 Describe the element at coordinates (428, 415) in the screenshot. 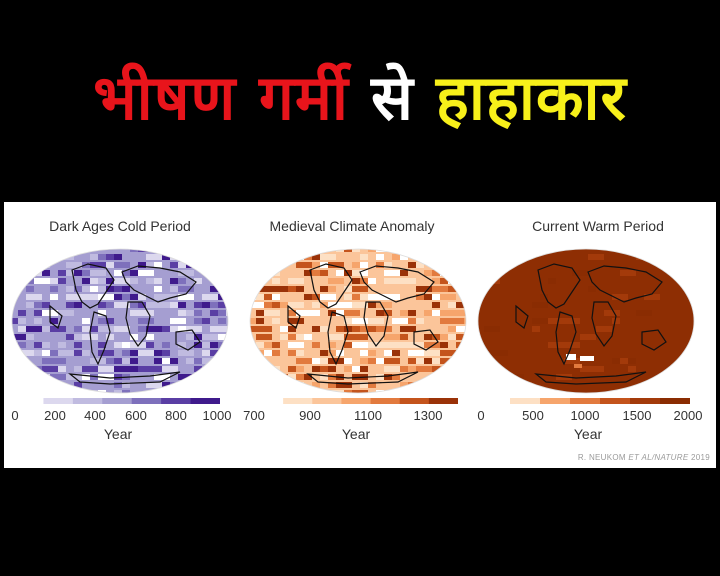

I see `tick-label: 1300` at that location.